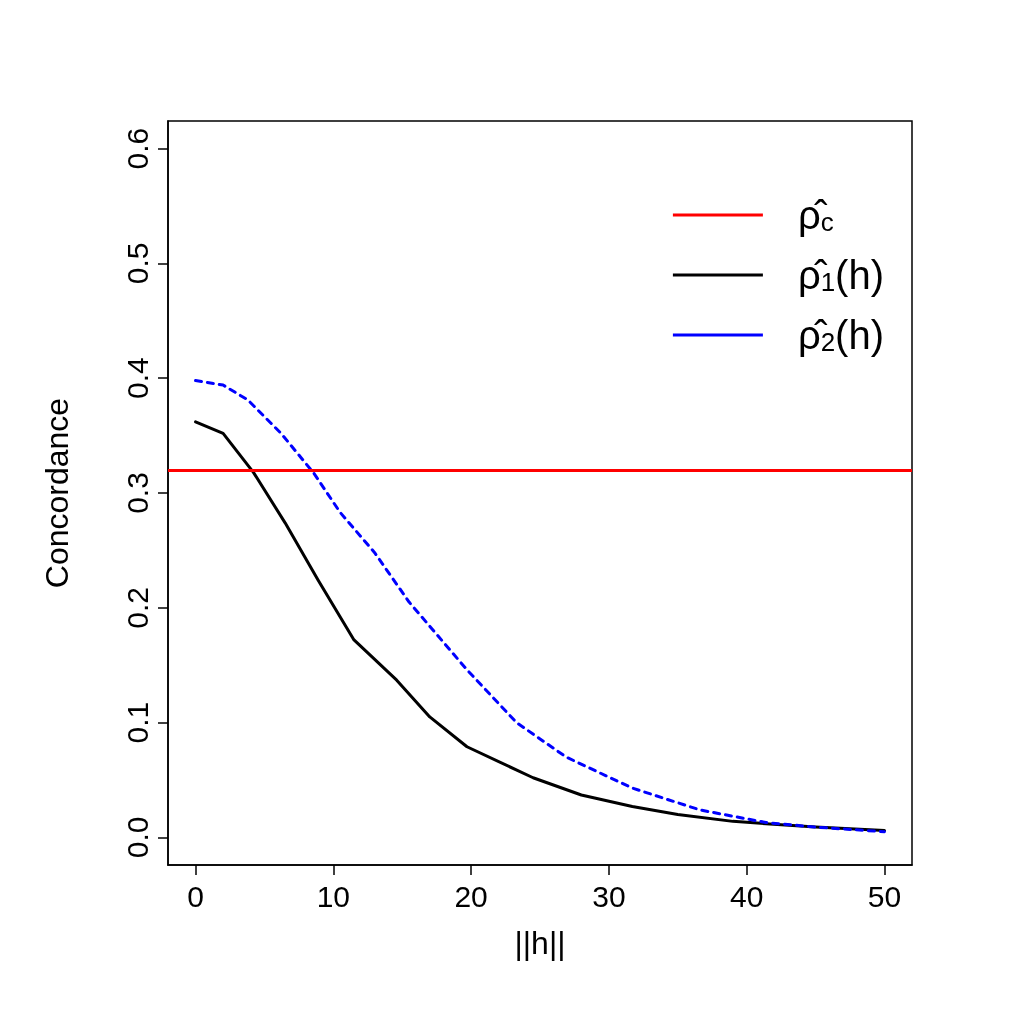  Describe the element at coordinates (840, 335) in the screenshot. I see `legend-label: ρ̂2(h)` at that location.